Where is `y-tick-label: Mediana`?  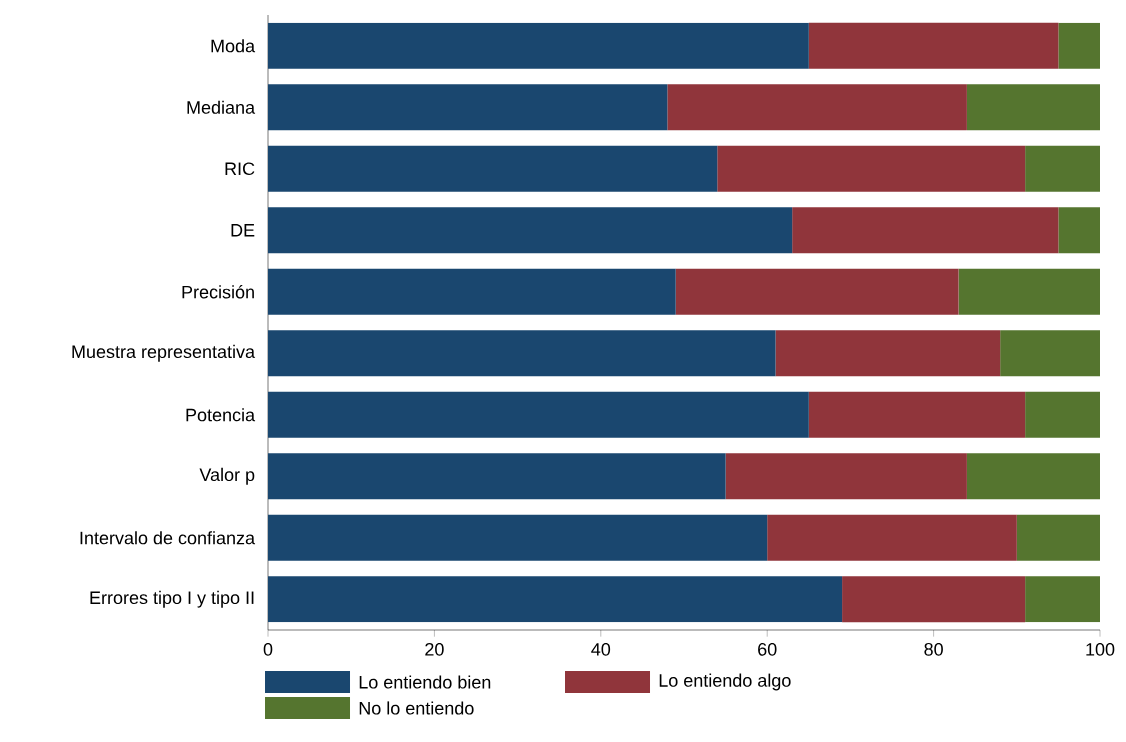 y-tick-label: Mediana is located at coordinates (221, 107).